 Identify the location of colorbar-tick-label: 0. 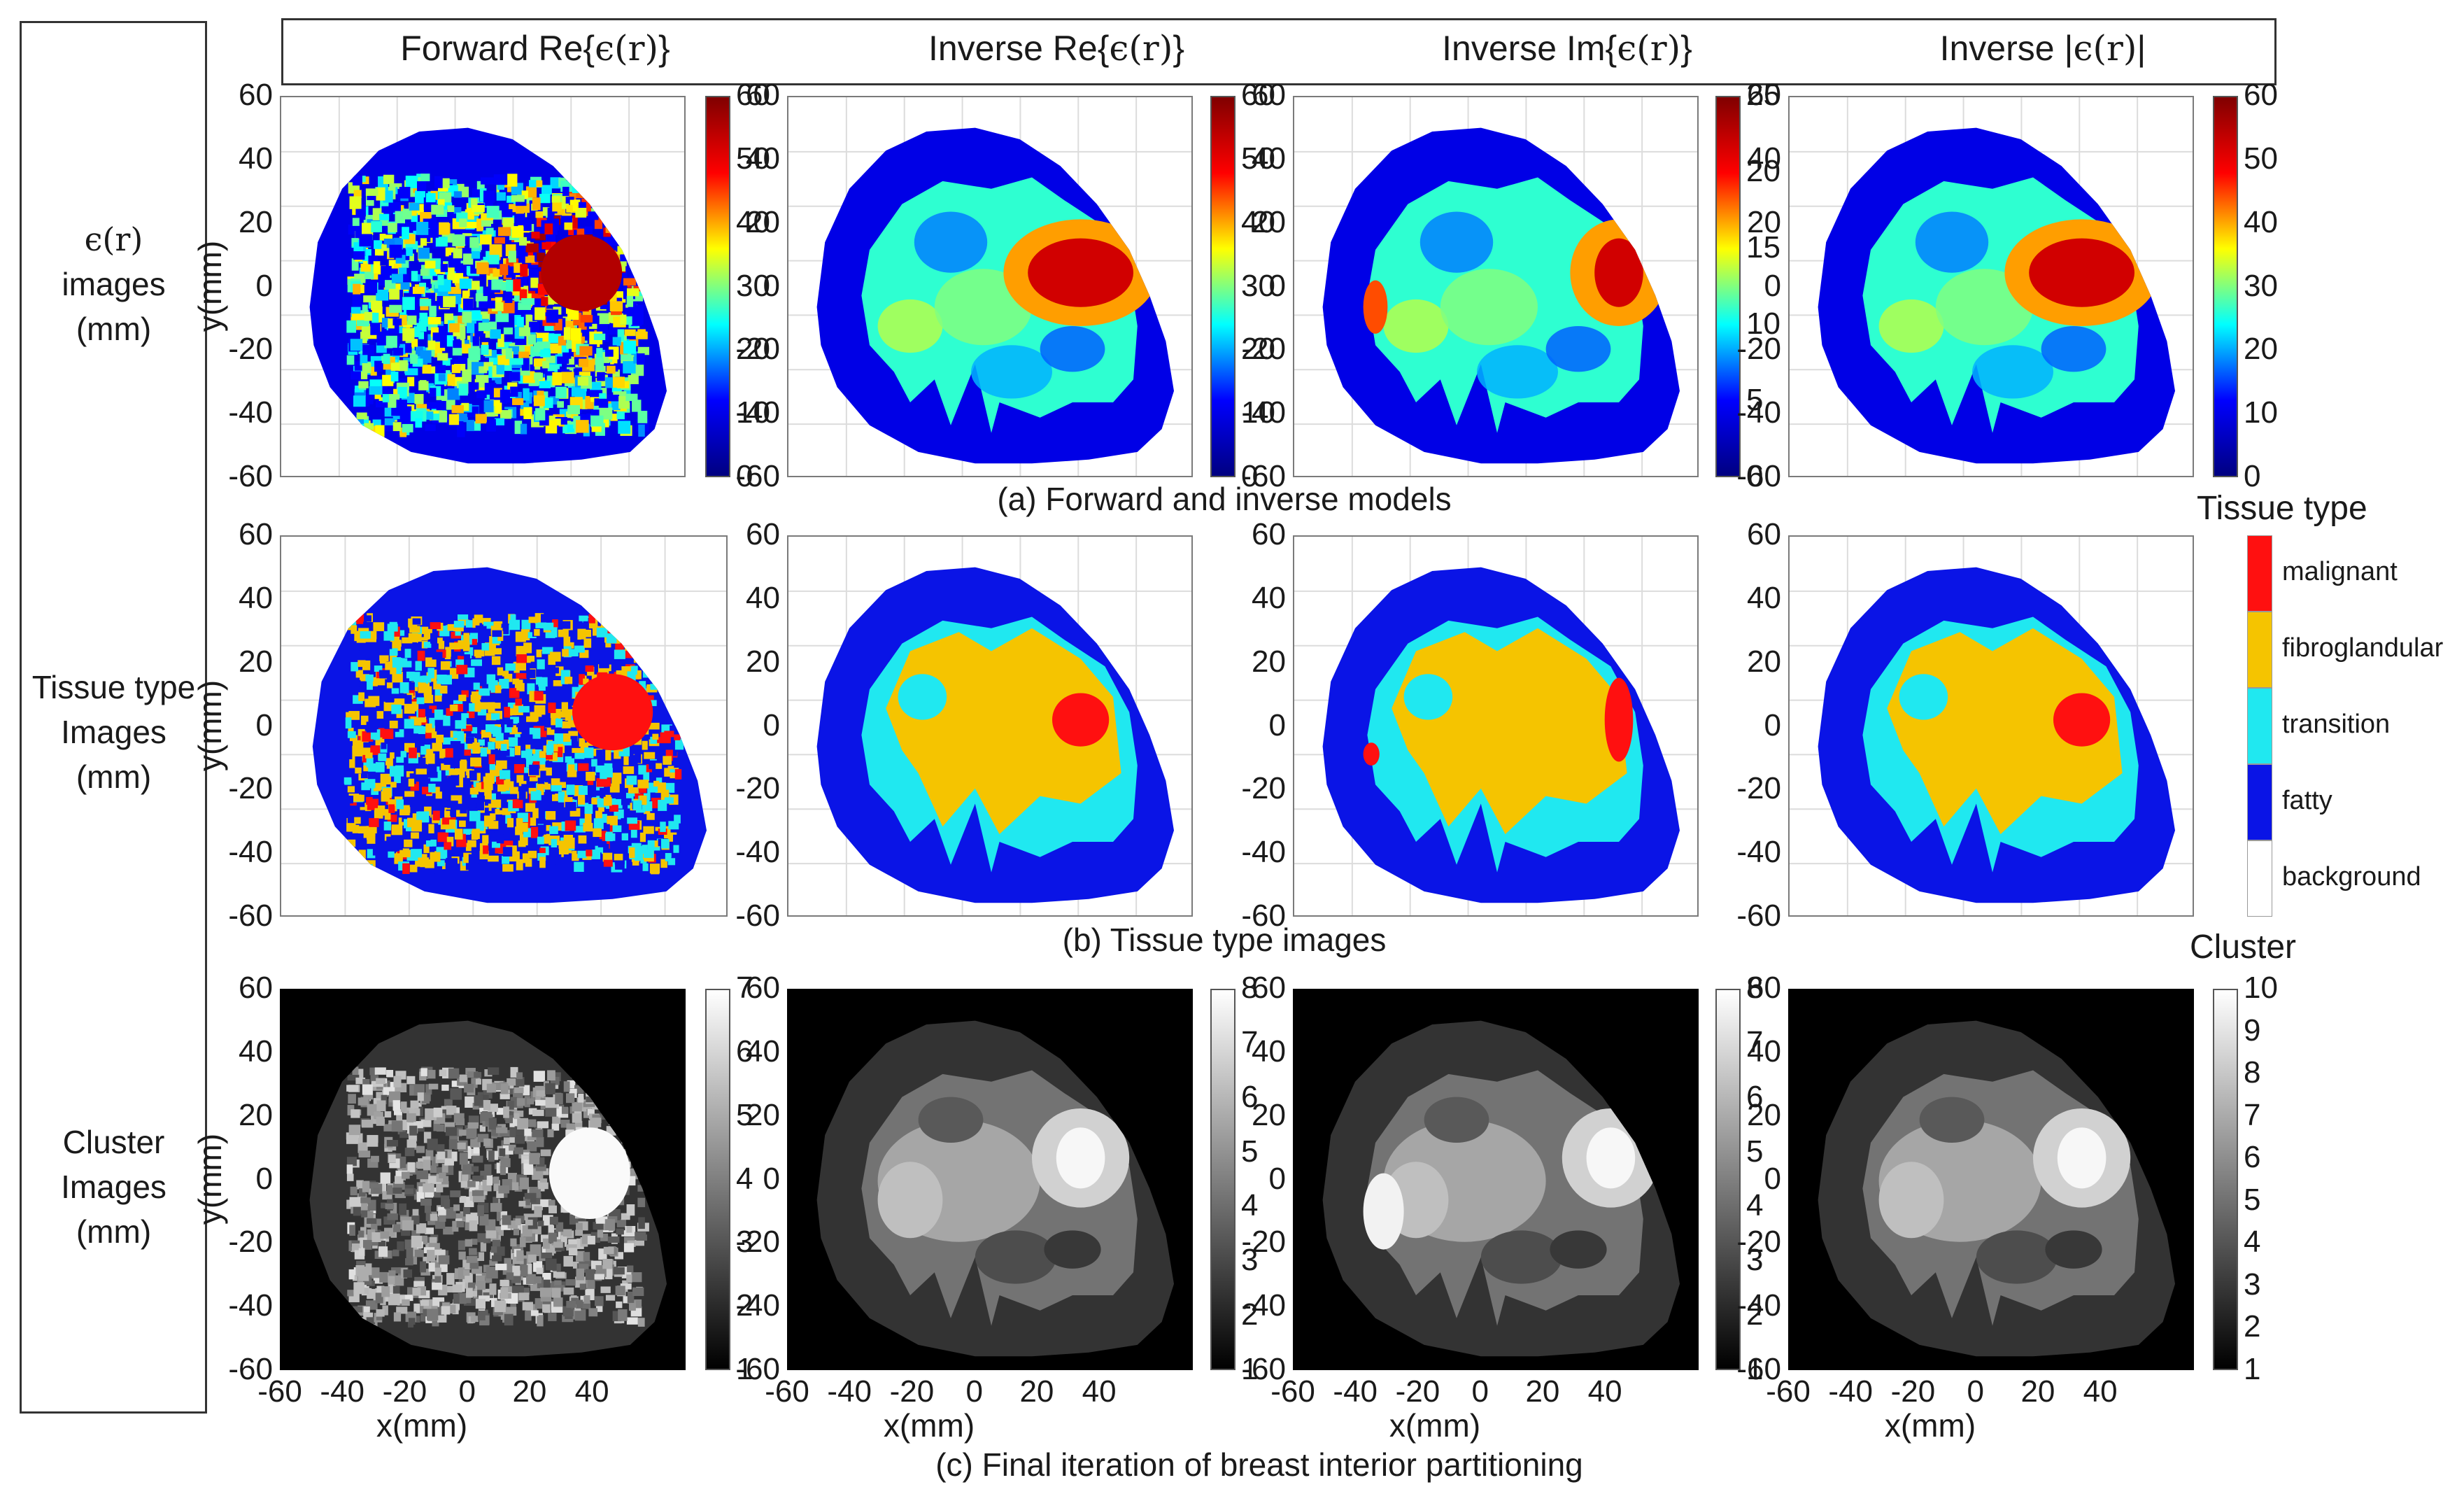
(2252, 476).